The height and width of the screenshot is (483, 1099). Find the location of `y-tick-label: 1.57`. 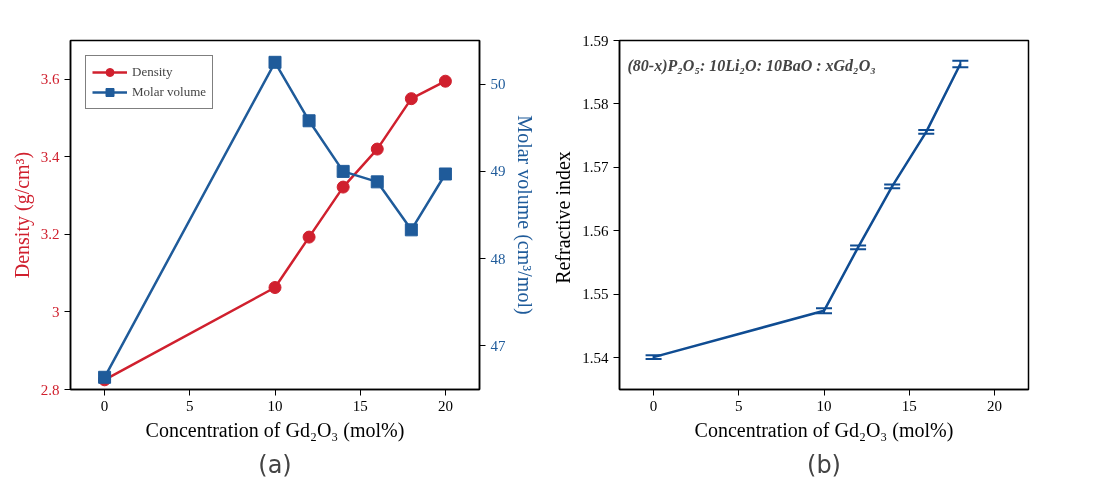

y-tick-label: 1.57 is located at coordinates (595, 167).